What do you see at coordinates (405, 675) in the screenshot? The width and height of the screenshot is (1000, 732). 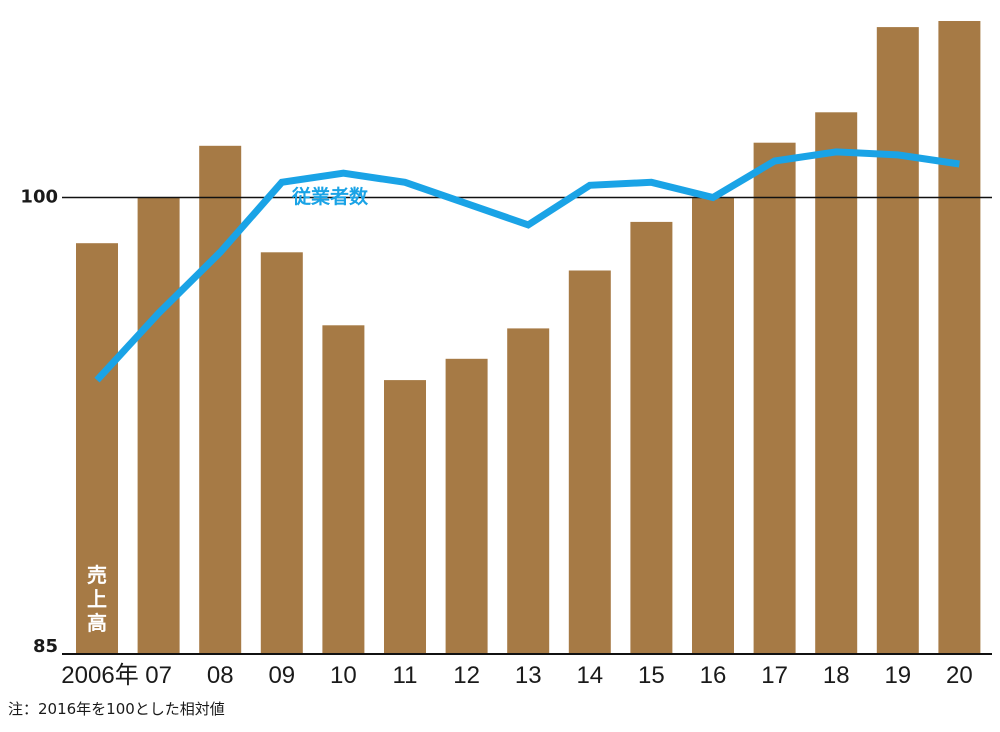 I see `x-tick-11: 11` at bounding box center [405, 675].